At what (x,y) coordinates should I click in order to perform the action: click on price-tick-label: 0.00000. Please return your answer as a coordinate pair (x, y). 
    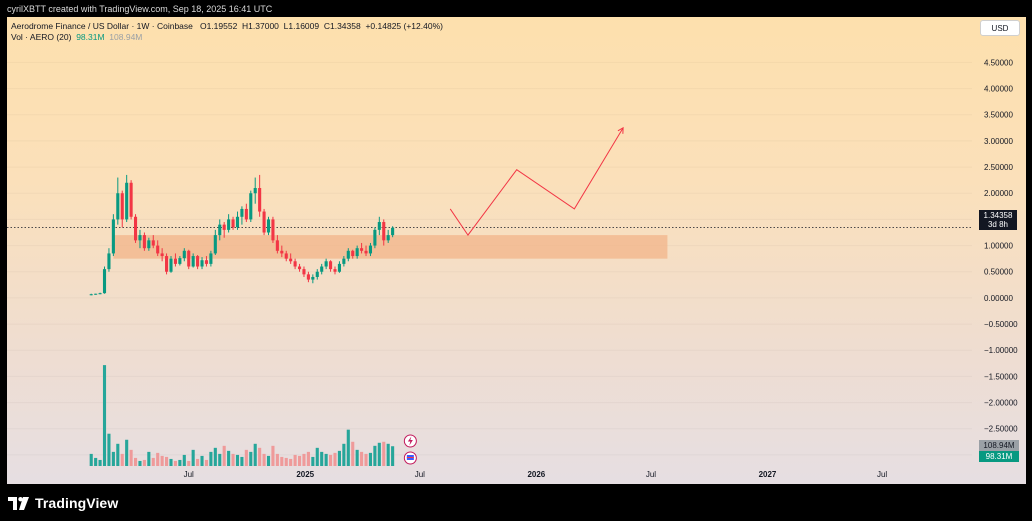
    Looking at the image, I should click on (998, 298).